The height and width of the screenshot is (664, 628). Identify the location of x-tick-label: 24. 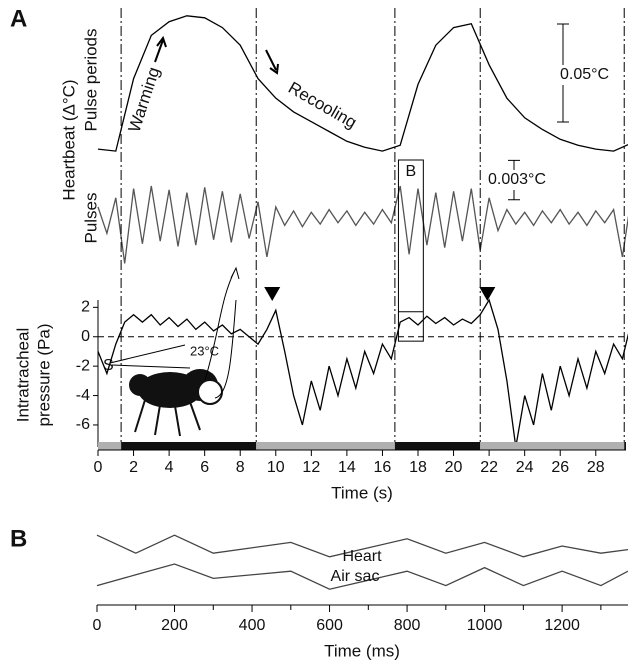
(525, 467).